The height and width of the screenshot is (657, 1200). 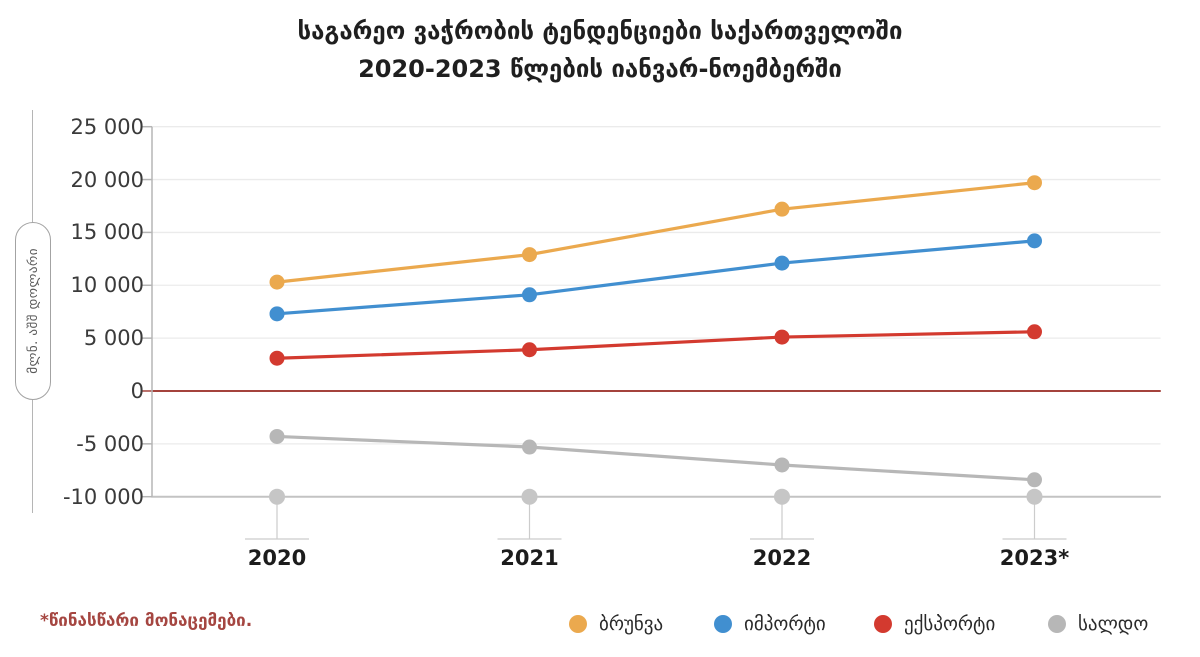 I want to click on y-tick-label: 15 000, so click(x=107, y=232).